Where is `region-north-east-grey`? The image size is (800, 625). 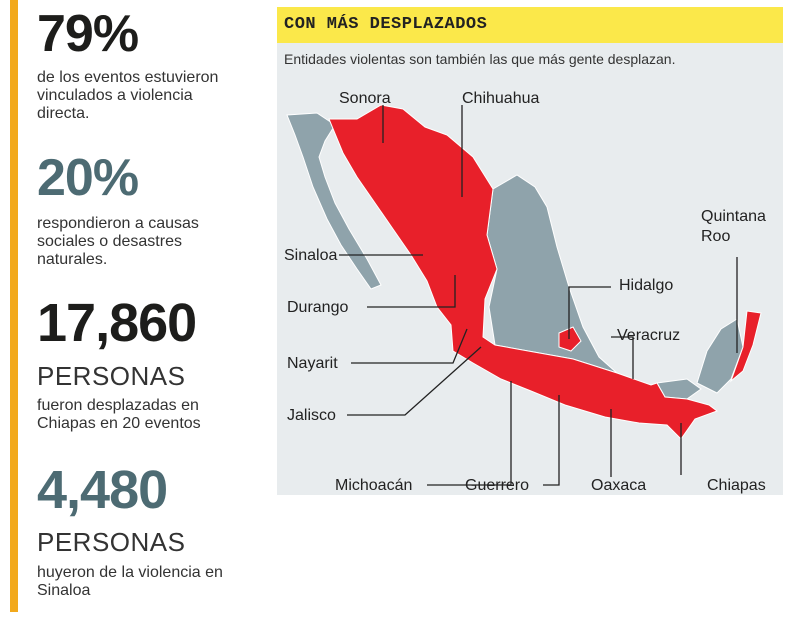 region-north-east-grey is located at coordinates (552, 274).